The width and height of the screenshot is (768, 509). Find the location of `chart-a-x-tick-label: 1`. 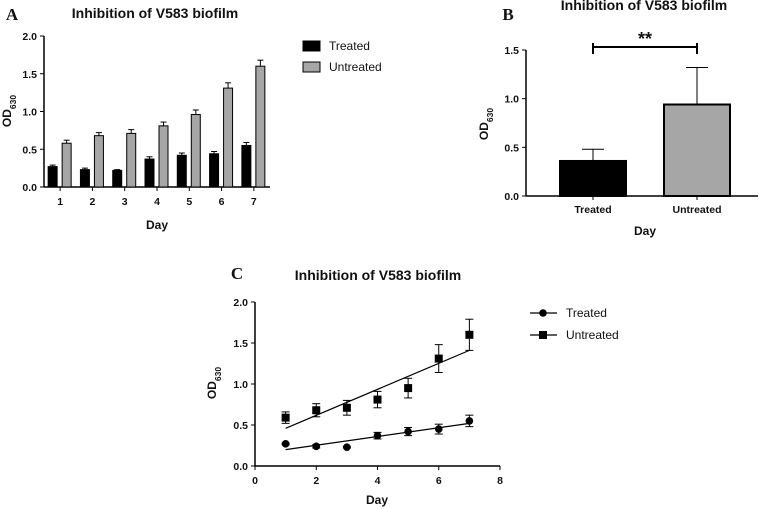

chart-a-x-tick-label: 1 is located at coordinates (60, 202).